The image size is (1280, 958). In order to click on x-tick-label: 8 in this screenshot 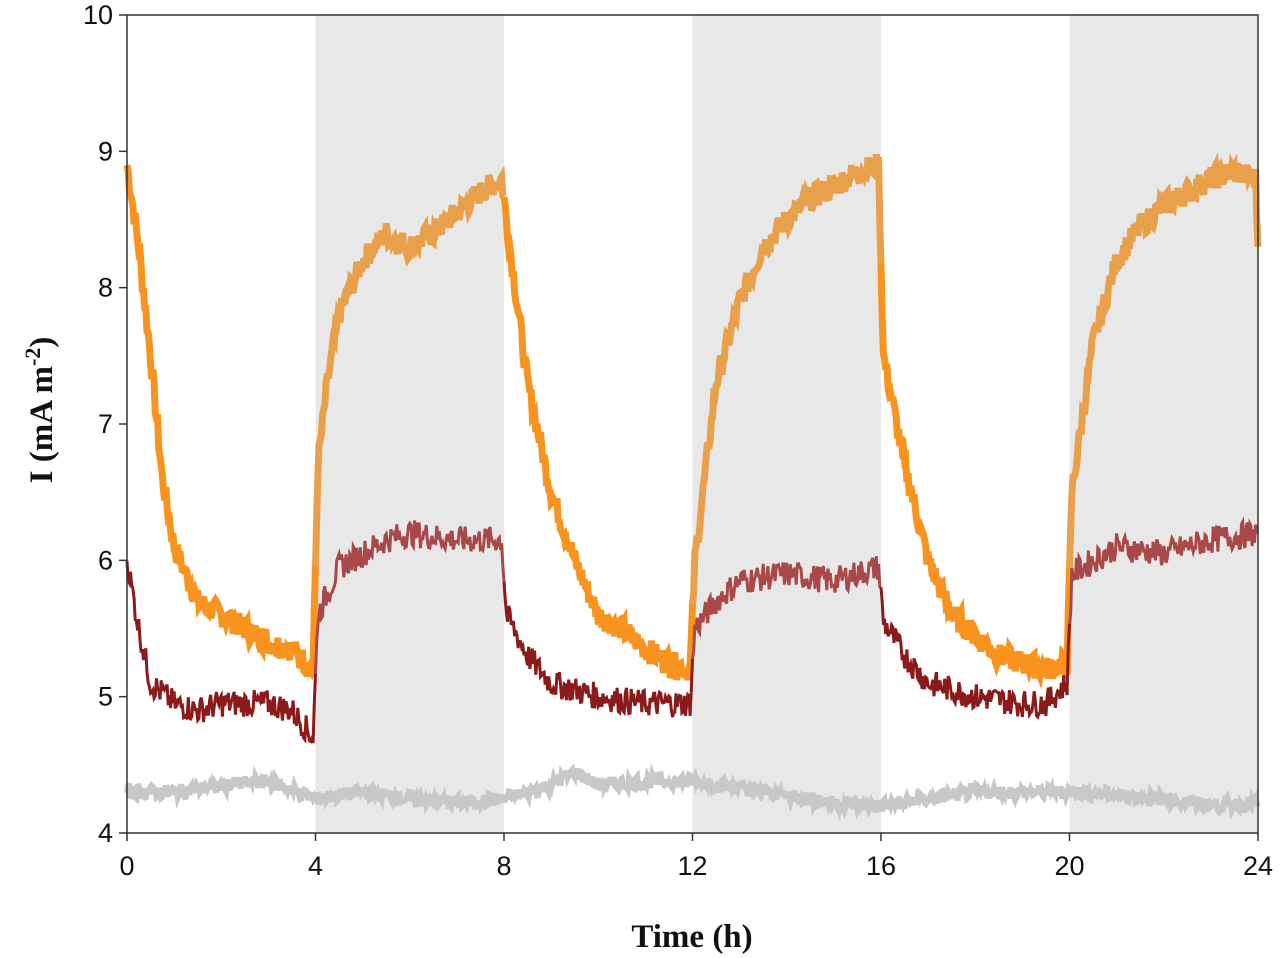, I will do `click(503, 866)`.